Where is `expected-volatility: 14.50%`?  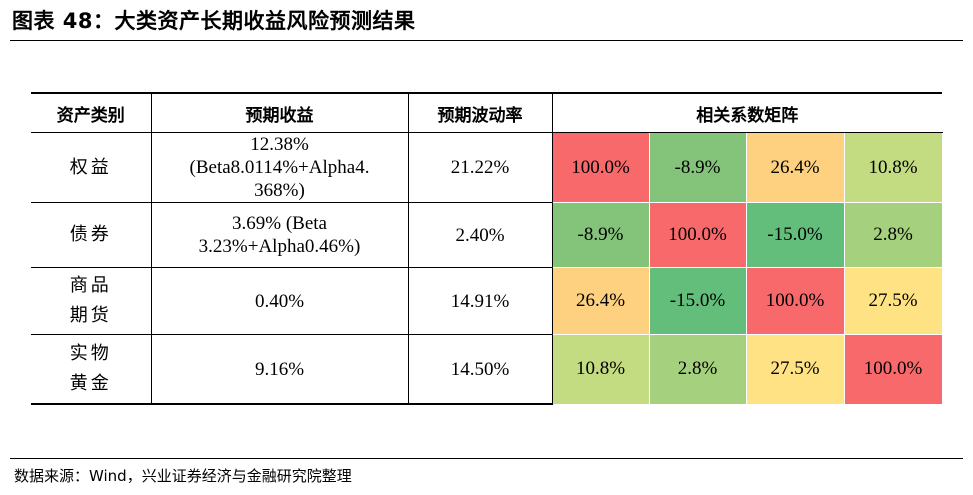
expected-volatility: 14.50% is located at coordinates (480, 369).